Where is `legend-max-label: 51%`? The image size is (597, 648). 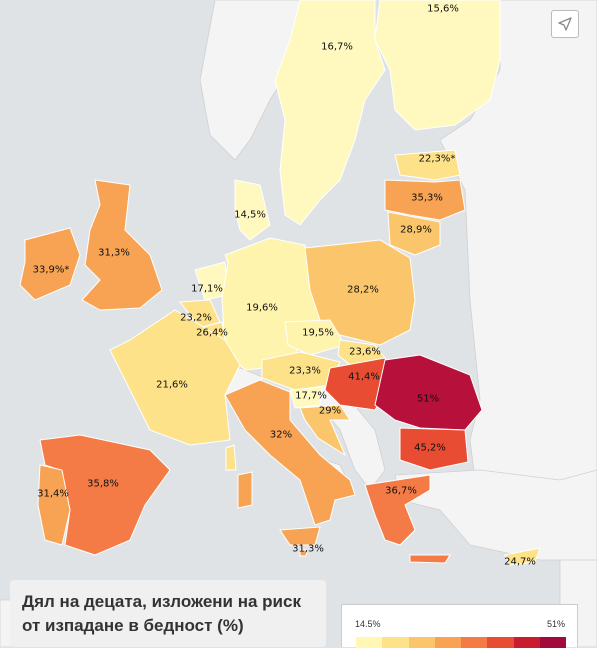 legend-max-label: 51% is located at coordinates (555, 624).